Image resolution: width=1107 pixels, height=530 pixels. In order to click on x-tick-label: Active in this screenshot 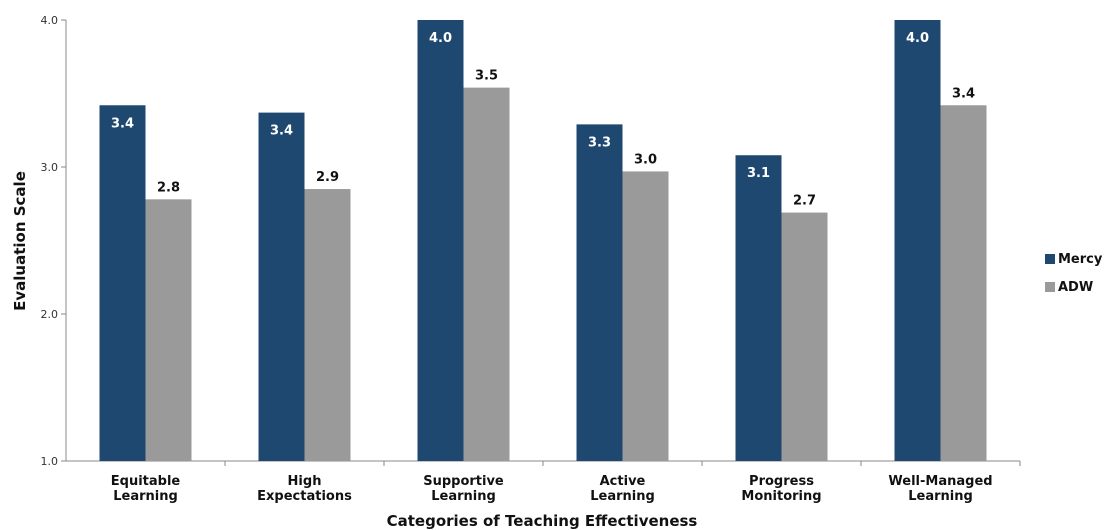, I will do `click(623, 481)`.